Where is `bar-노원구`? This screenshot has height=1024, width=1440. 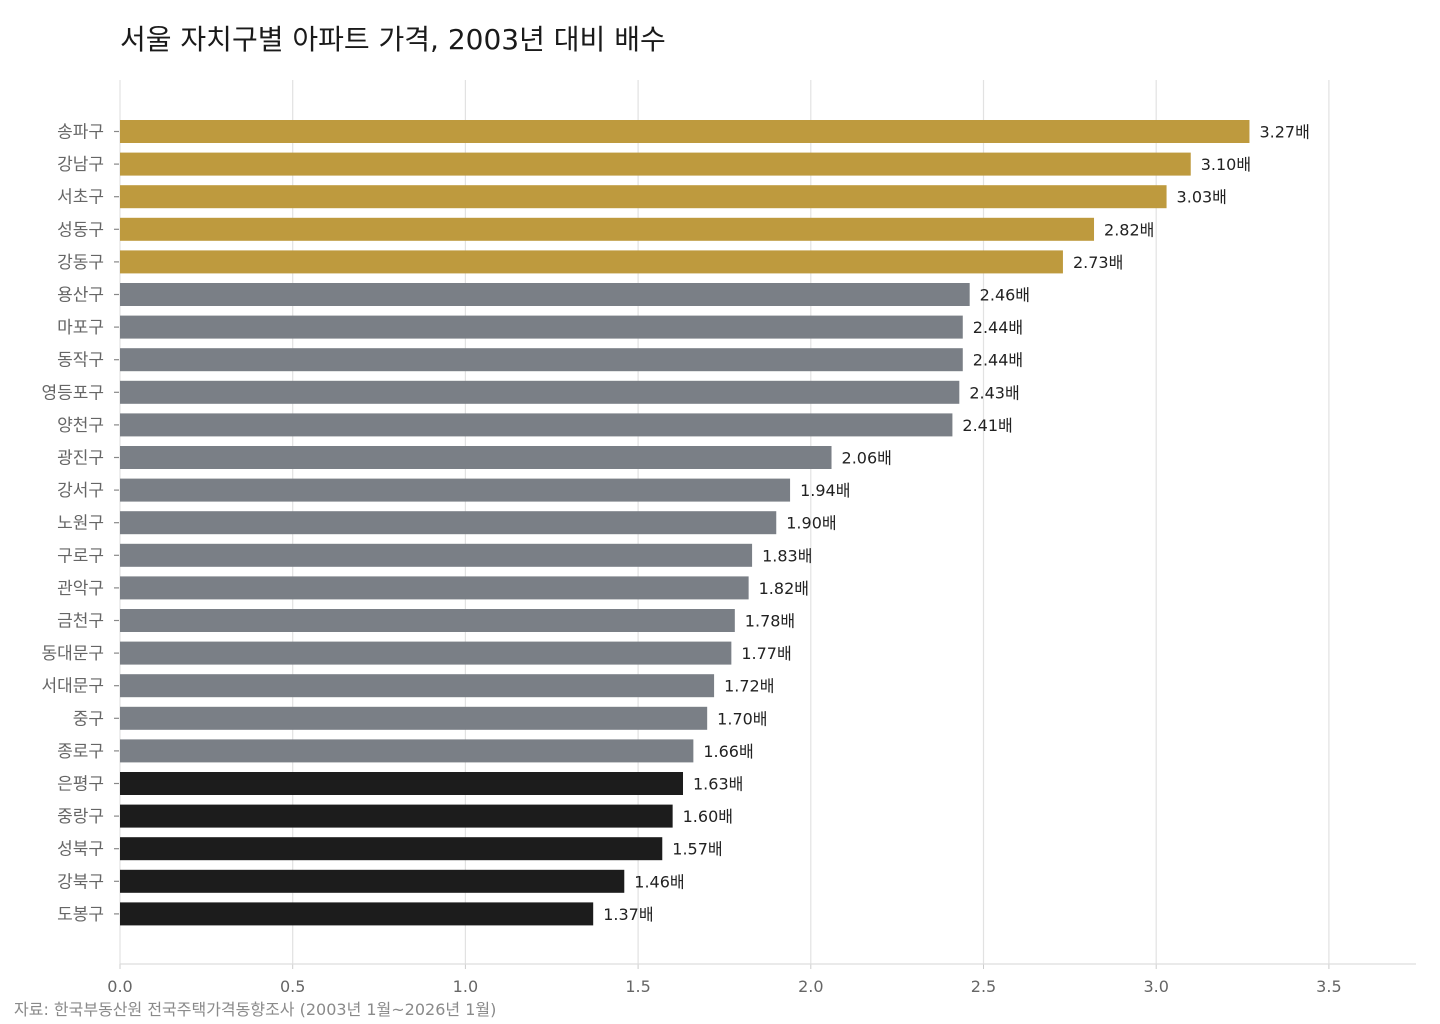 bar-노원구 is located at coordinates (448, 523).